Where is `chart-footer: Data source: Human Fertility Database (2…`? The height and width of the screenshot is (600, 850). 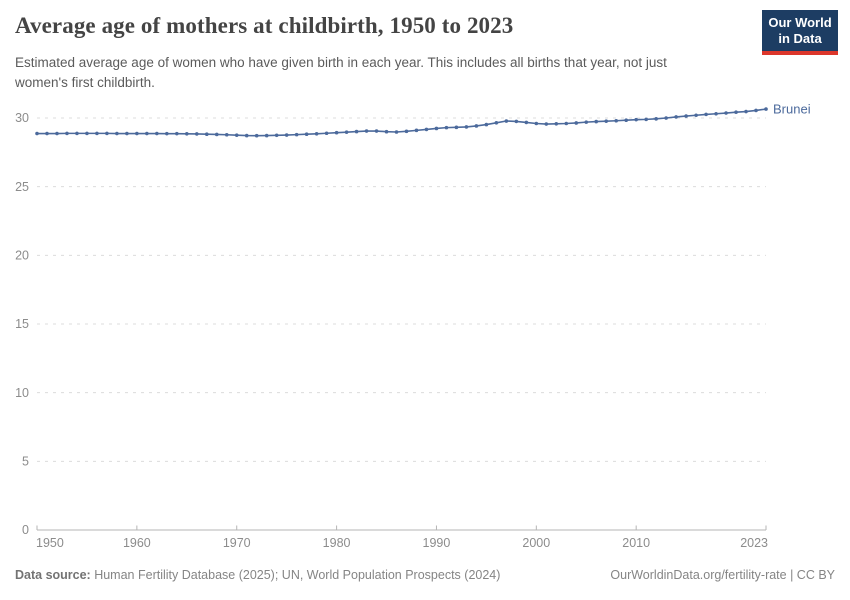 chart-footer: Data source: Human Fertility Database (2… is located at coordinates (425, 575).